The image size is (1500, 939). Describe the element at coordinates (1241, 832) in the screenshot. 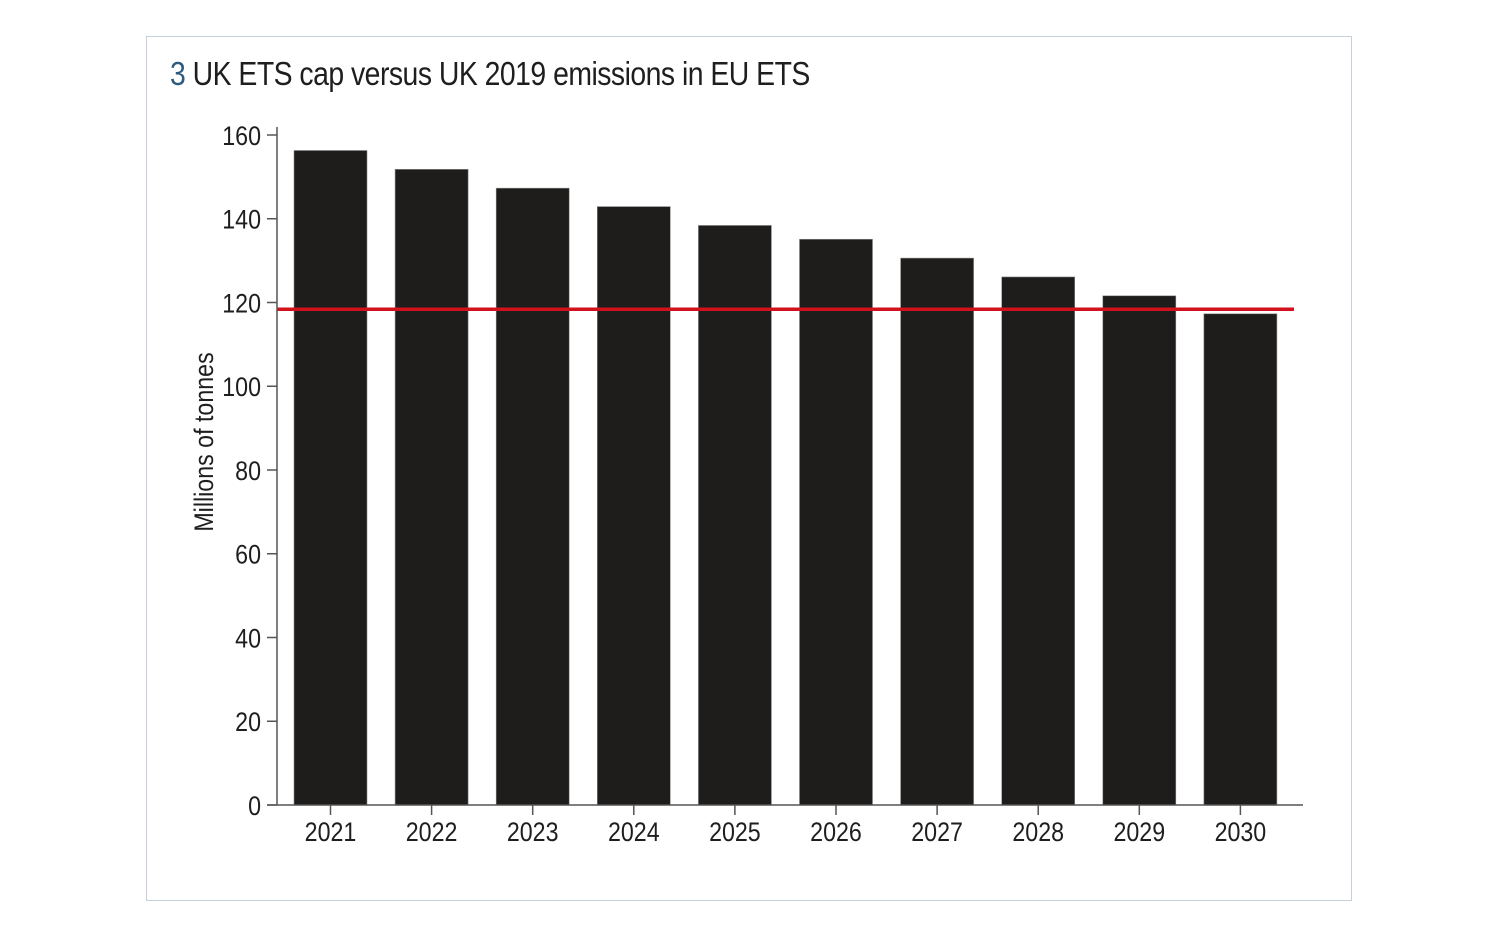

I see `x-tick-label: 2030` at that location.